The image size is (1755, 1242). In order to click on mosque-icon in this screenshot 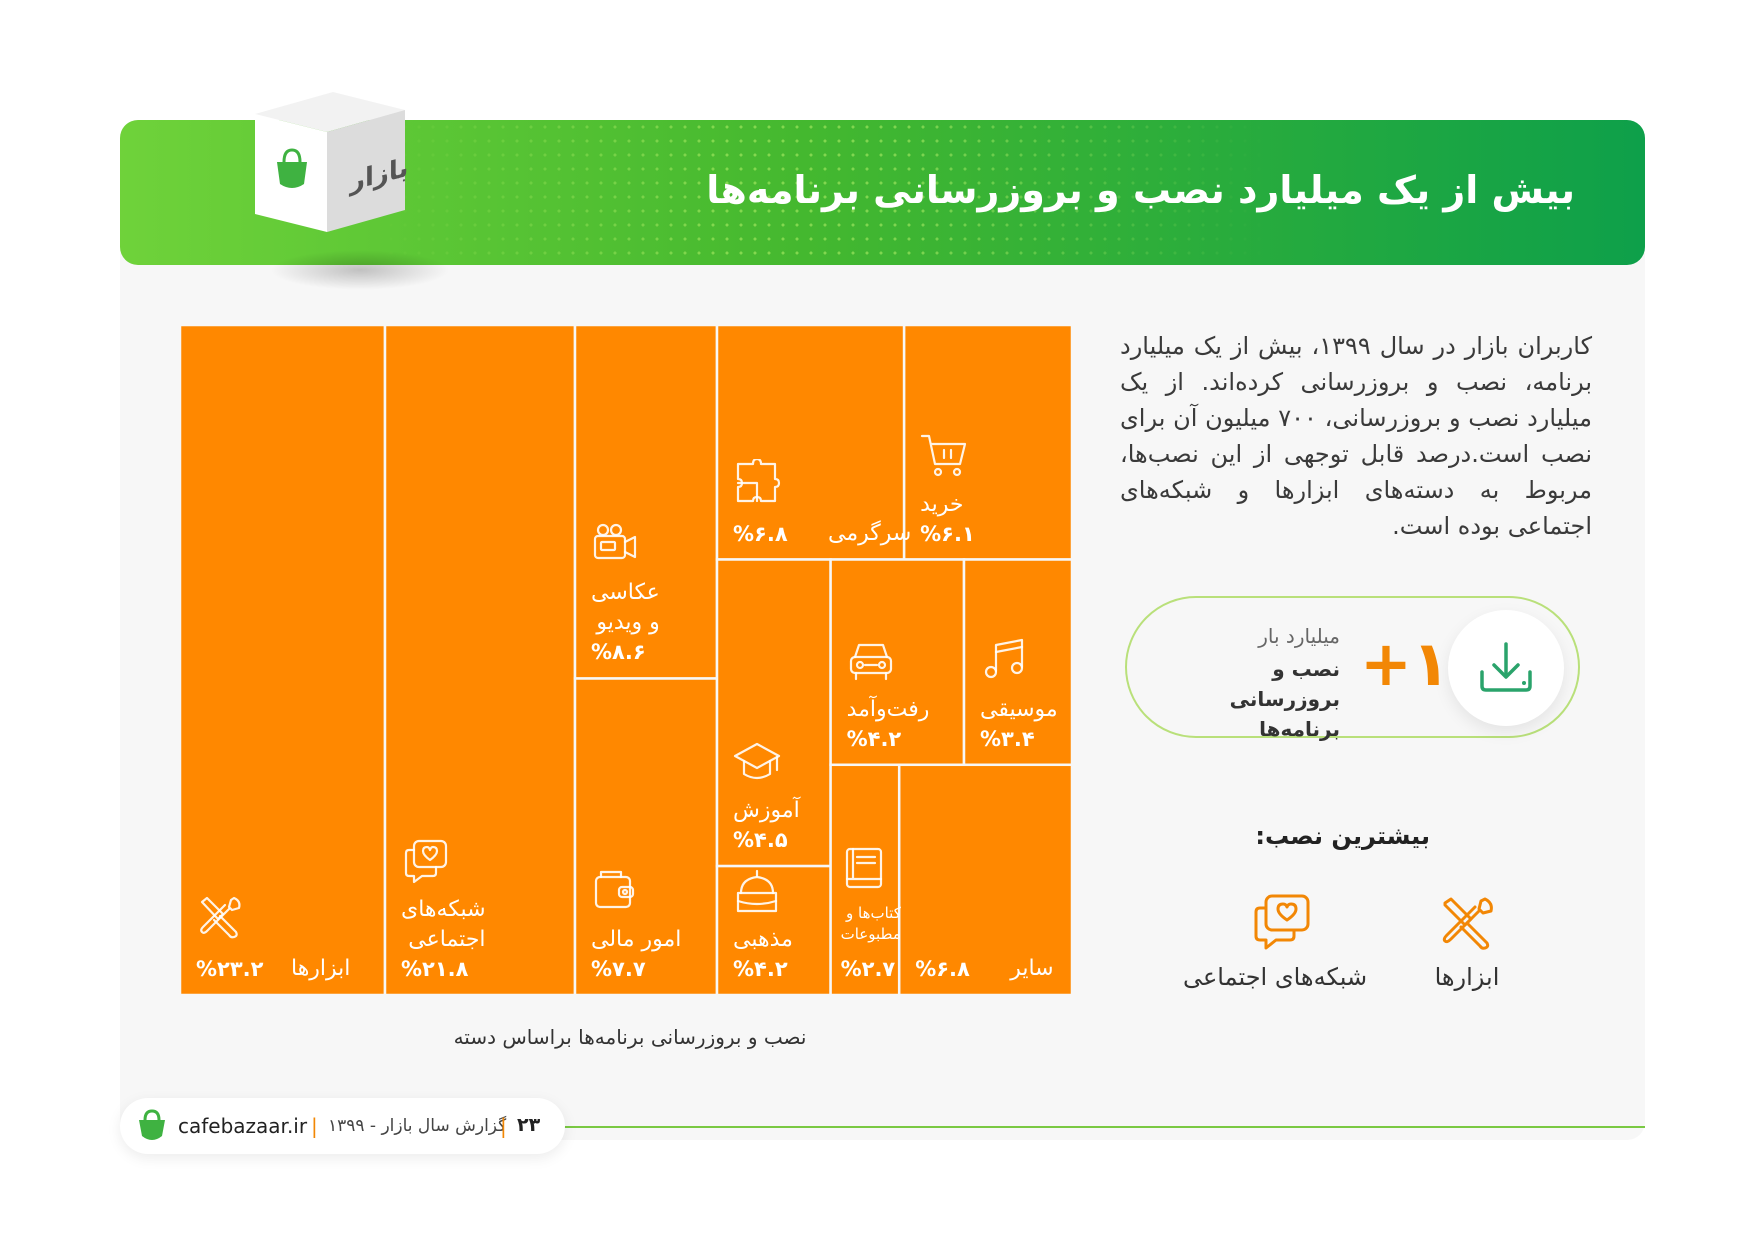, I will do `click(757, 891)`.